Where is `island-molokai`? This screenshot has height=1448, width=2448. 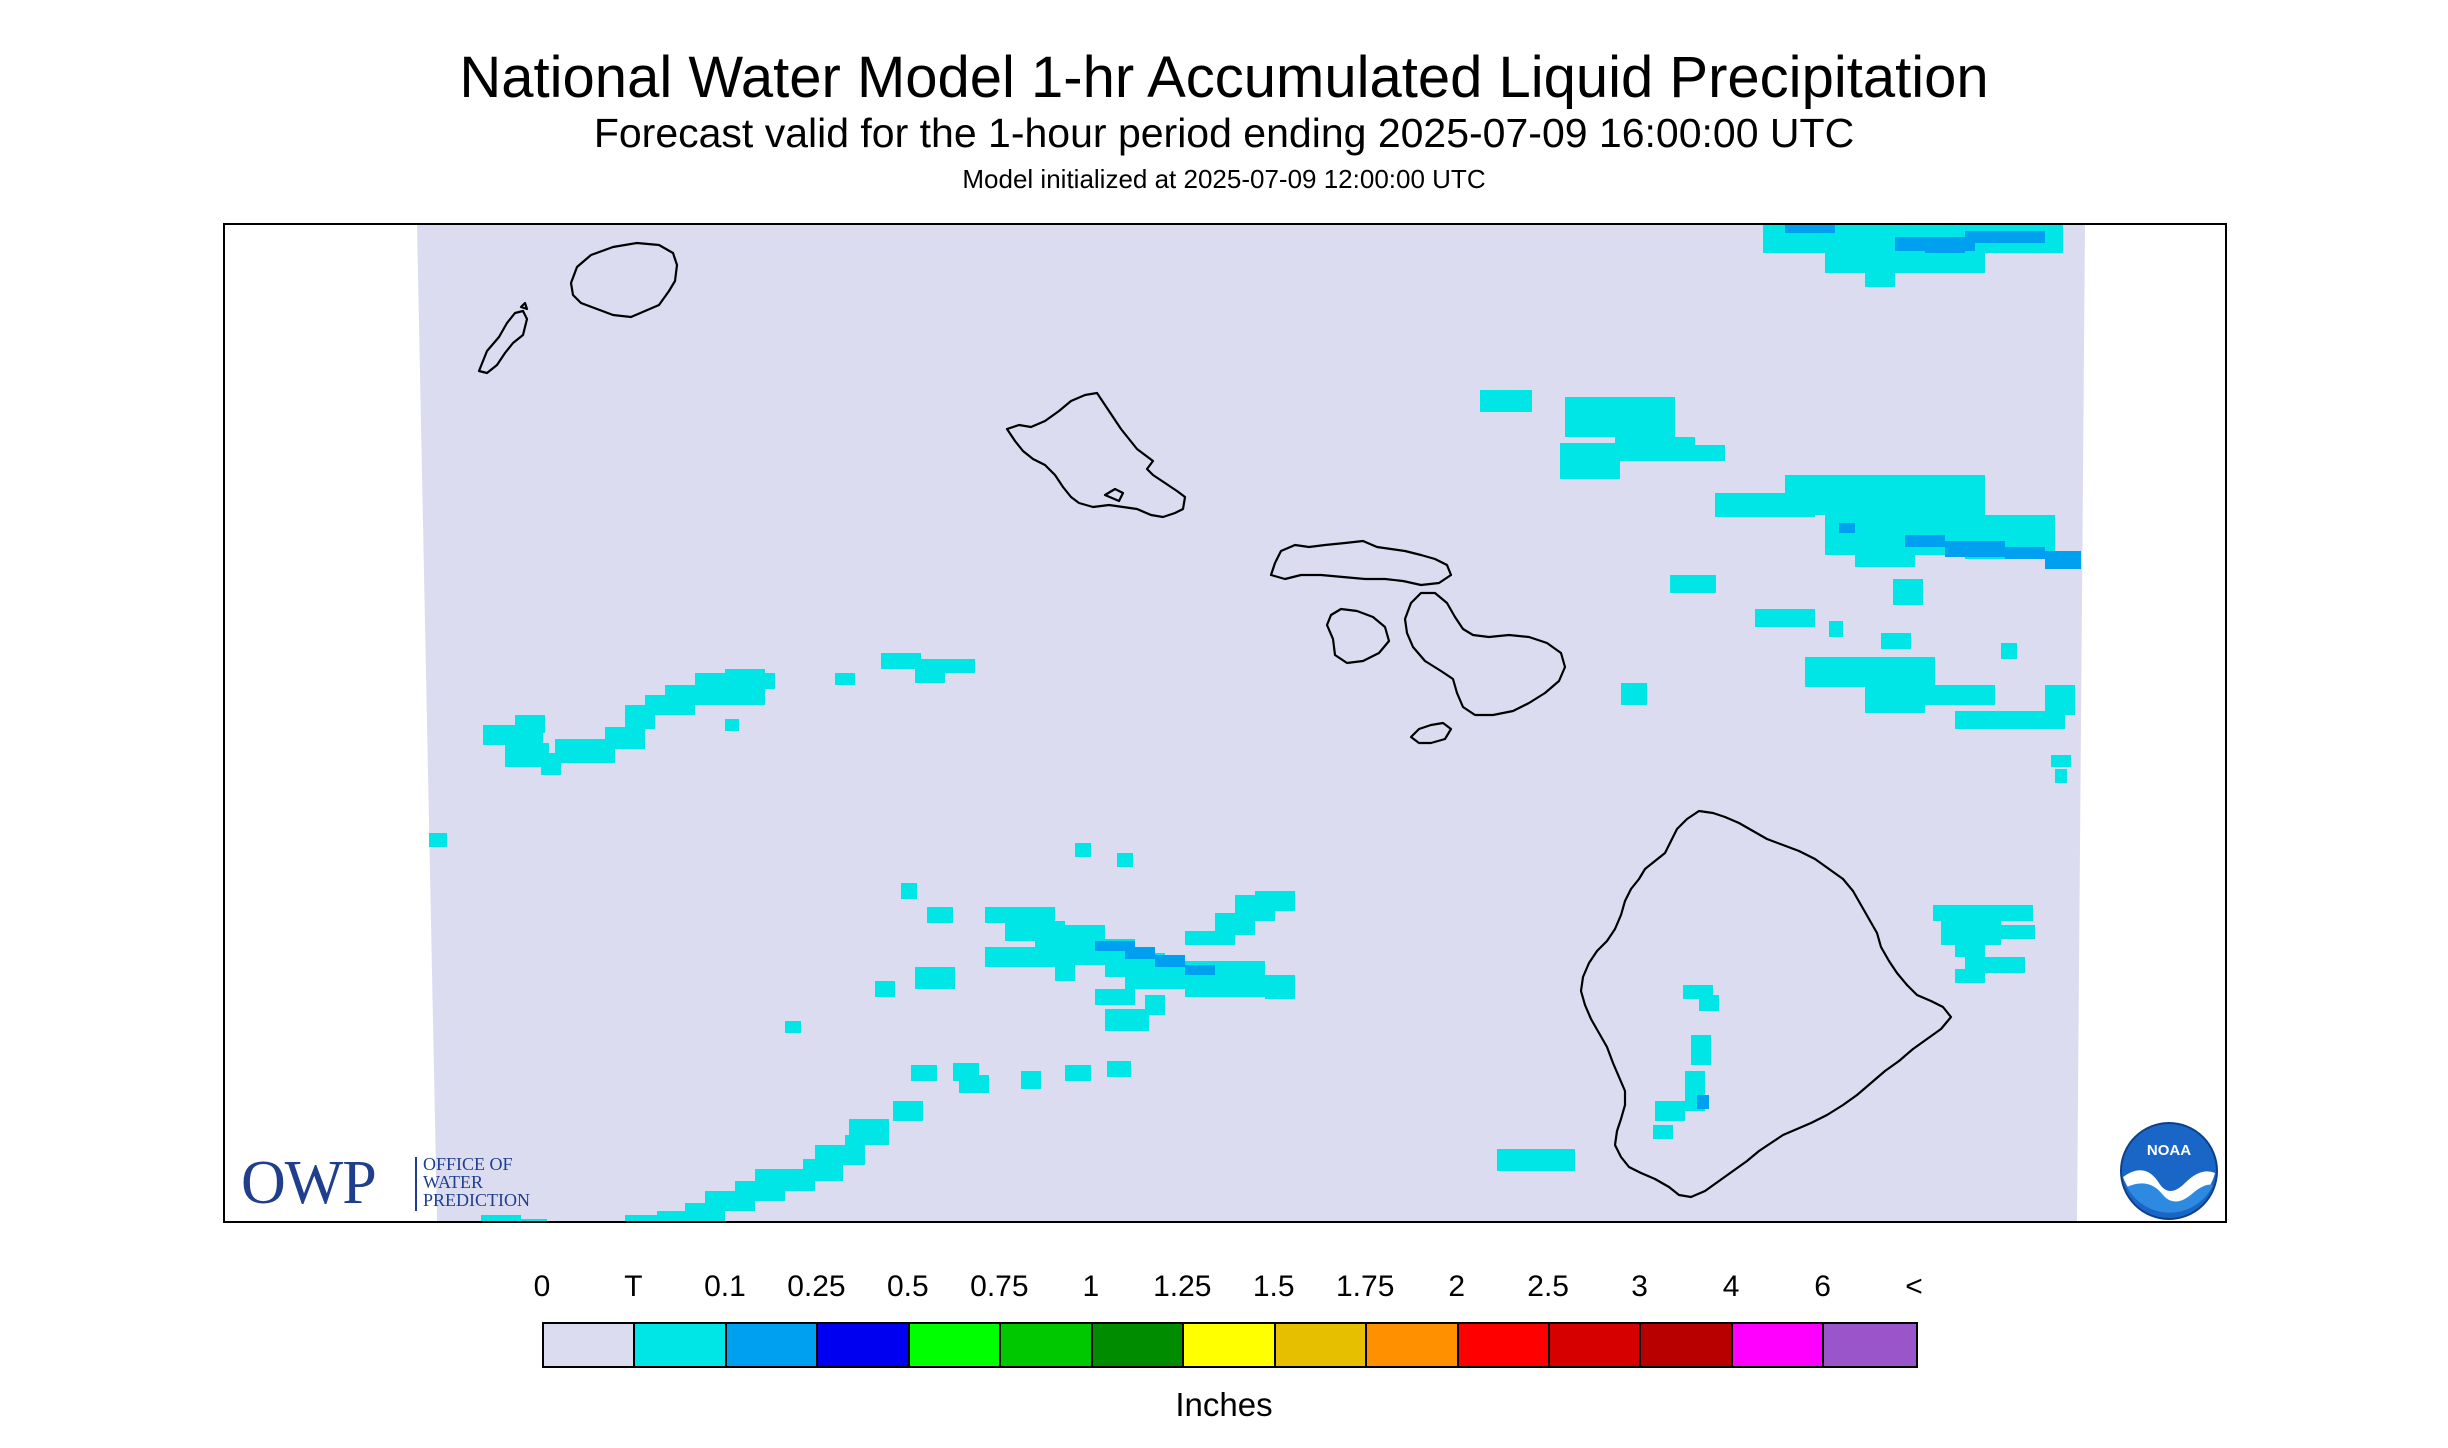 island-molokai is located at coordinates (1361, 563).